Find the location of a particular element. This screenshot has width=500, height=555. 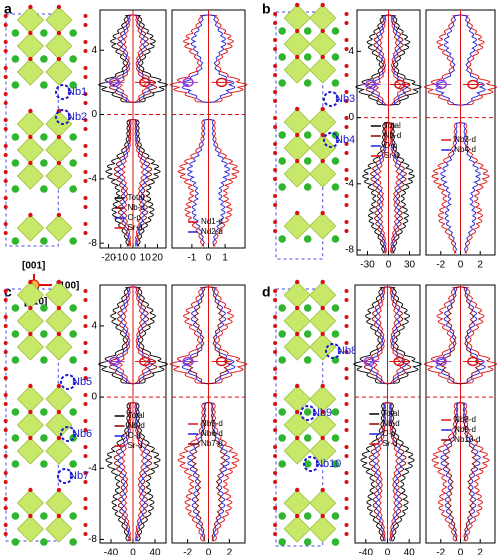

site-marker is located at coordinates (308, 413).